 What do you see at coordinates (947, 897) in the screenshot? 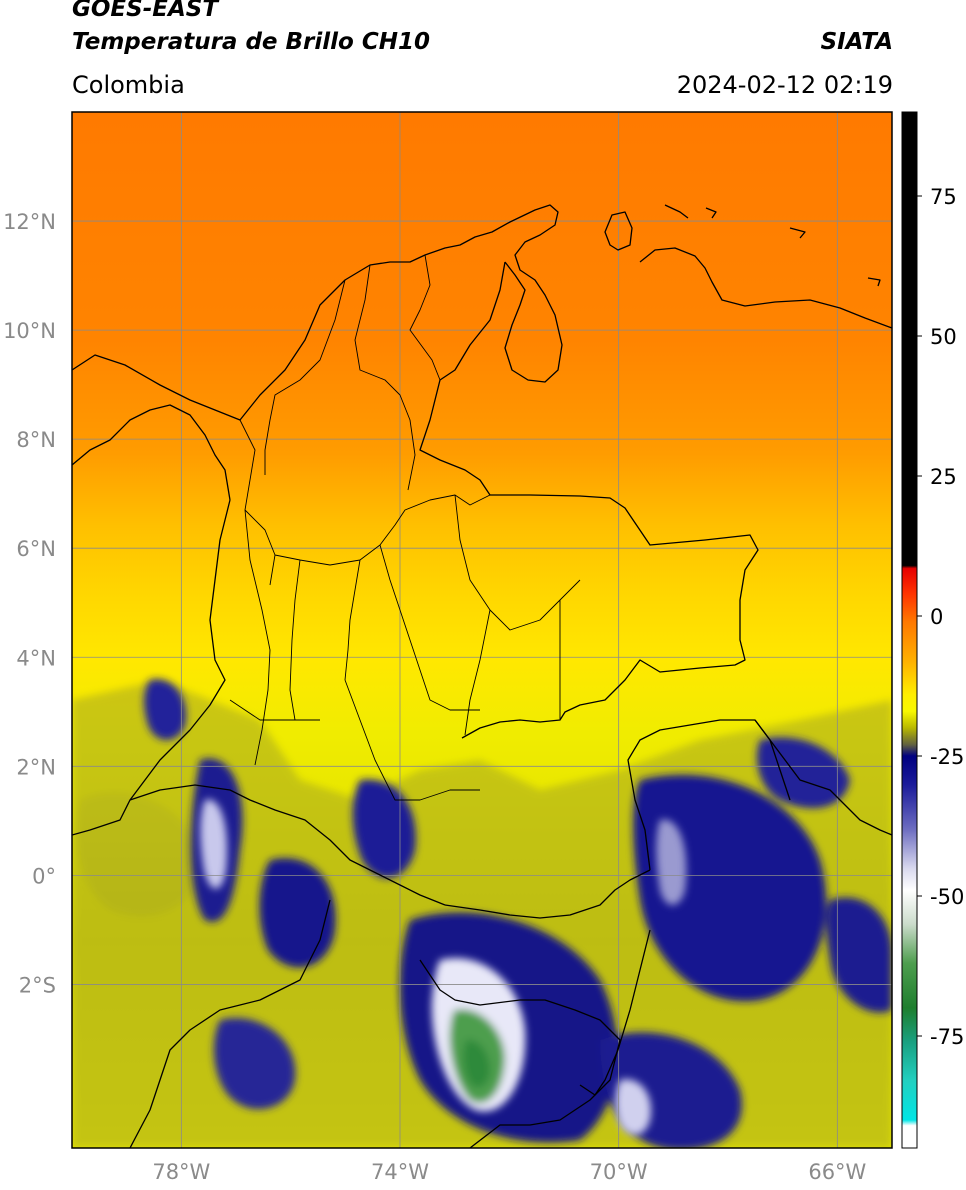
I see `colorbar-tick-label: -50` at bounding box center [947, 897].